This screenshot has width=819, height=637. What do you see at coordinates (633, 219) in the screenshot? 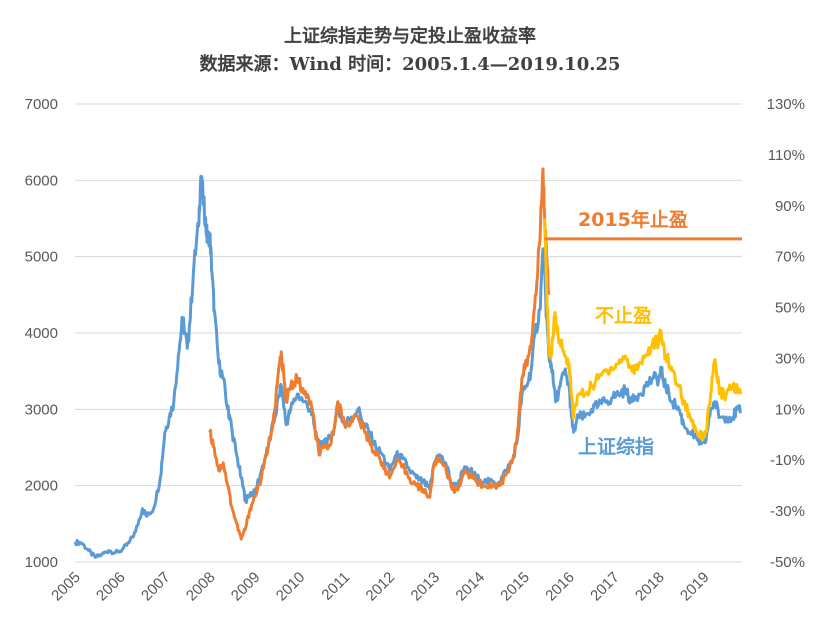
I see `annotation-label: 2015年止盈` at bounding box center [633, 219].